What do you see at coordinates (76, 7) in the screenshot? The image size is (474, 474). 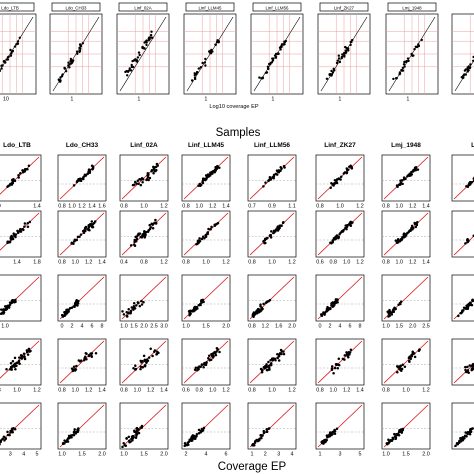 I see `strip-label-box` at bounding box center [76, 7].